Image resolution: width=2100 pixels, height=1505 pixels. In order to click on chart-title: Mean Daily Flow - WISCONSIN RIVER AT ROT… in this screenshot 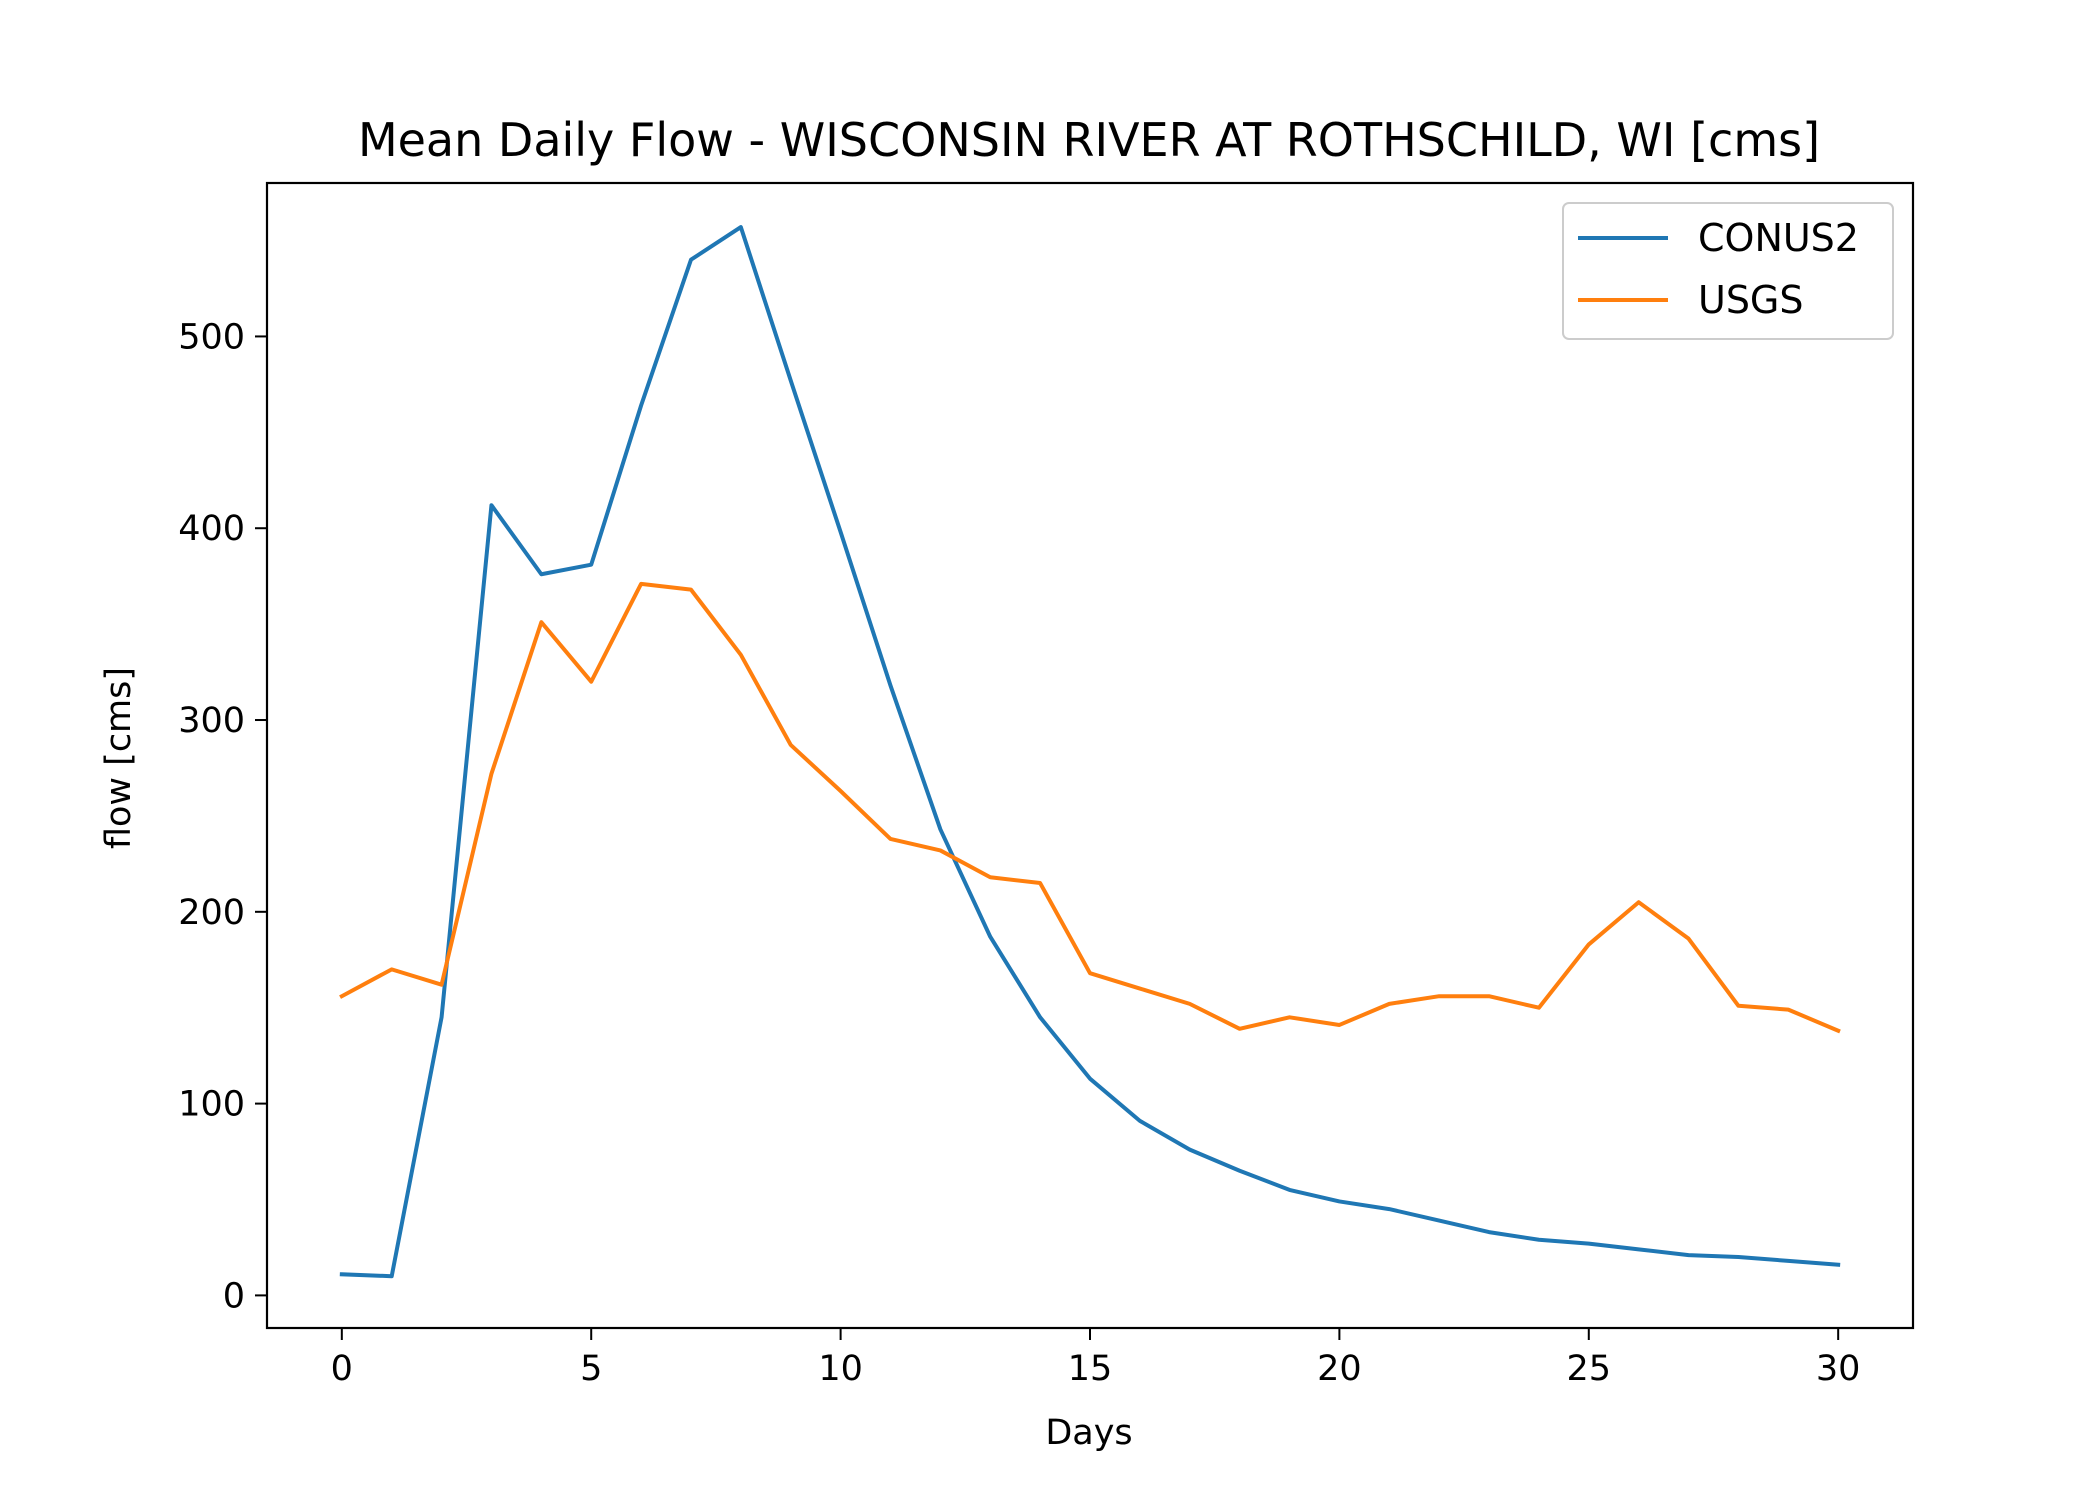, I will do `click(1089, 140)`.